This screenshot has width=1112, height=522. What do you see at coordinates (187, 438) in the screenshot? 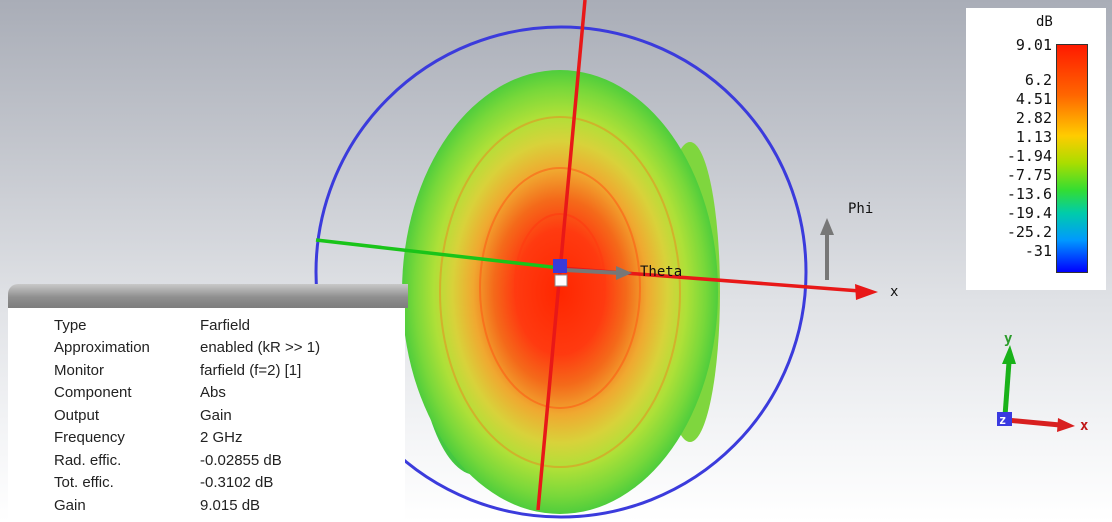
I see `info-row: Frequency 2 GHz` at bounding box center [187, 438].